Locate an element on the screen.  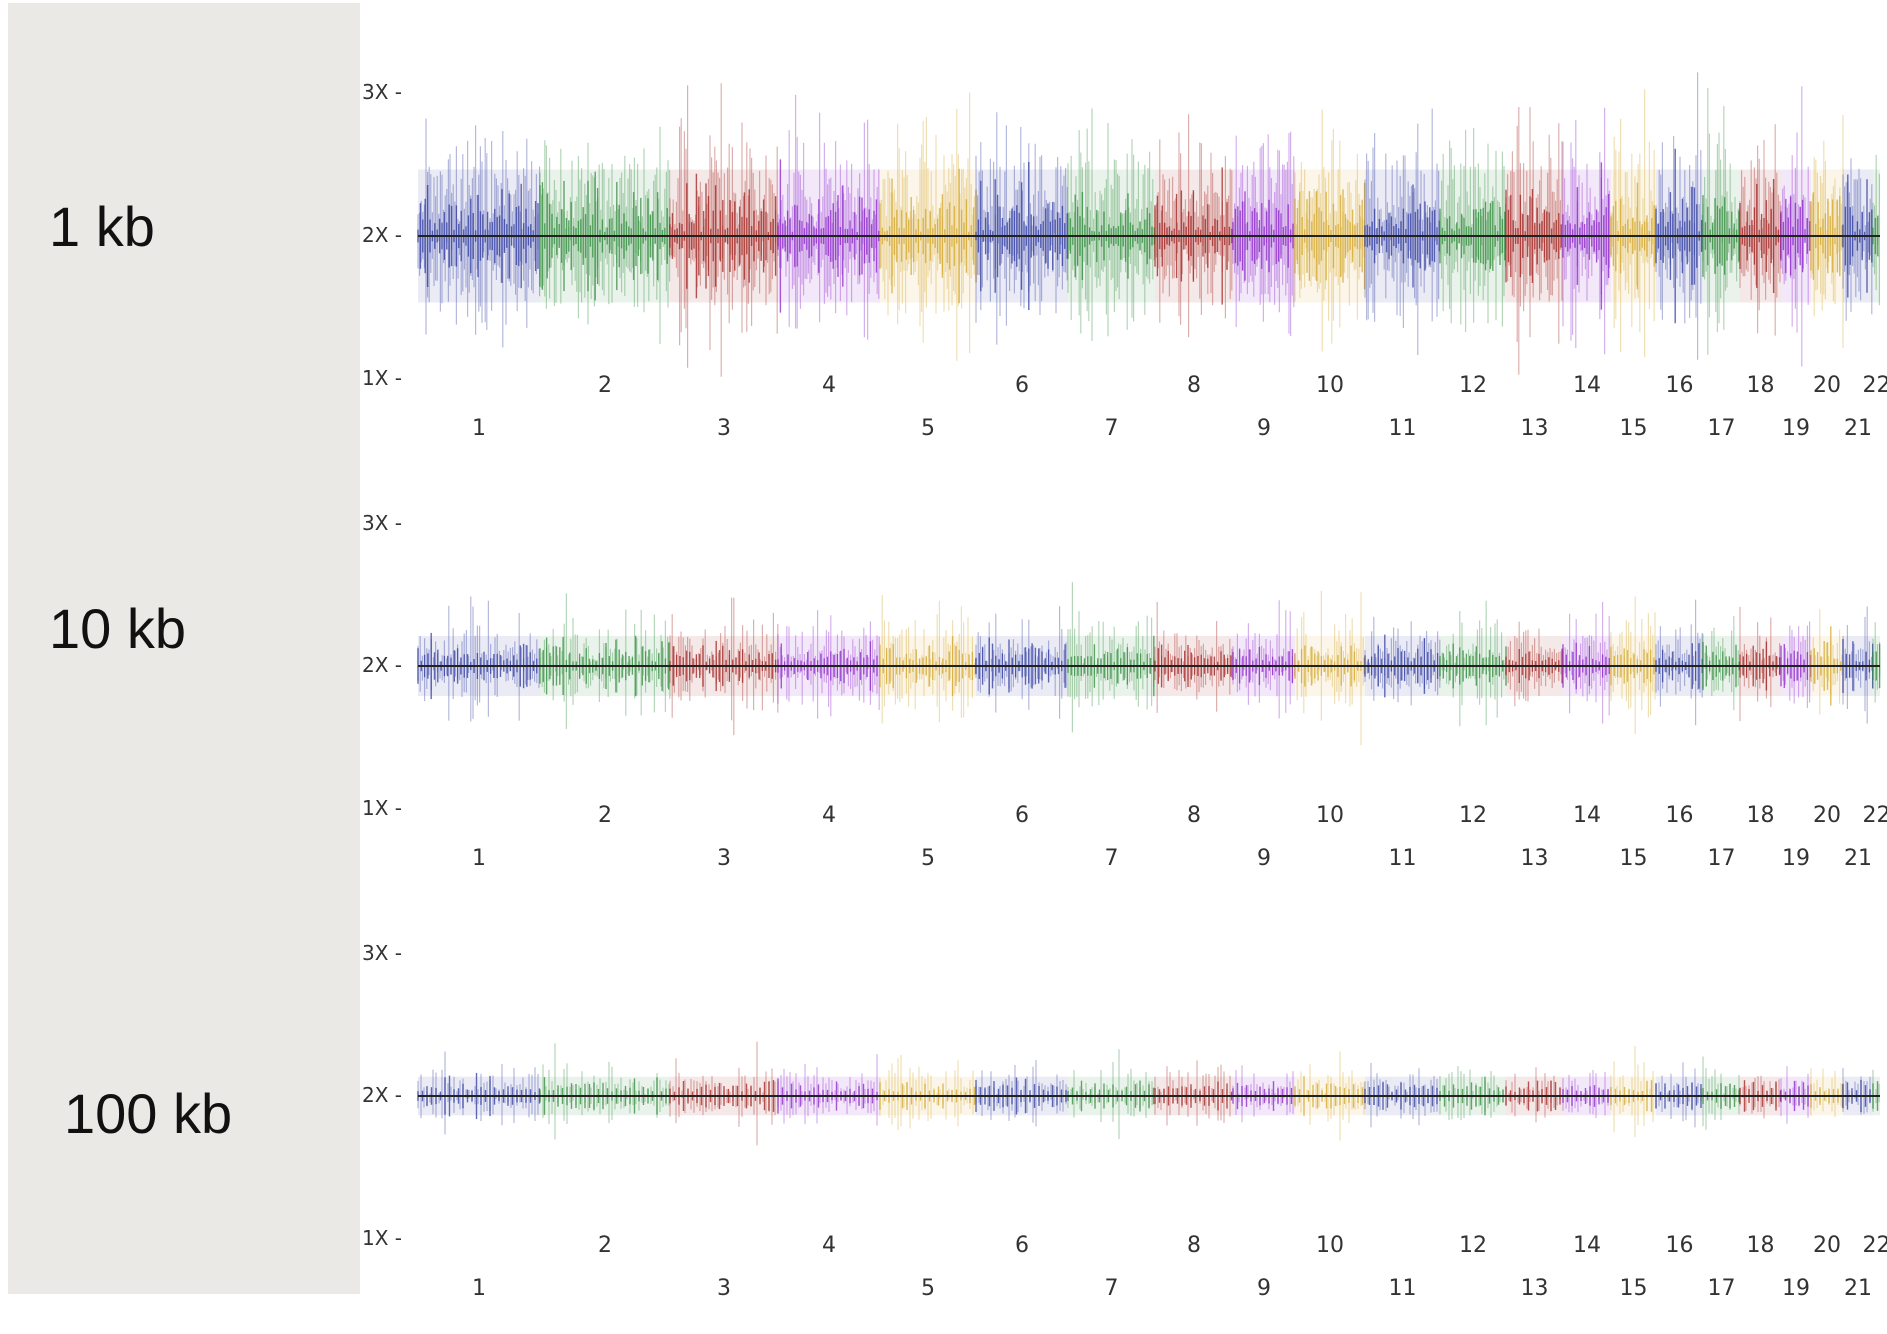
chromosome-20-signal is located at coordinates (1827, 1092).